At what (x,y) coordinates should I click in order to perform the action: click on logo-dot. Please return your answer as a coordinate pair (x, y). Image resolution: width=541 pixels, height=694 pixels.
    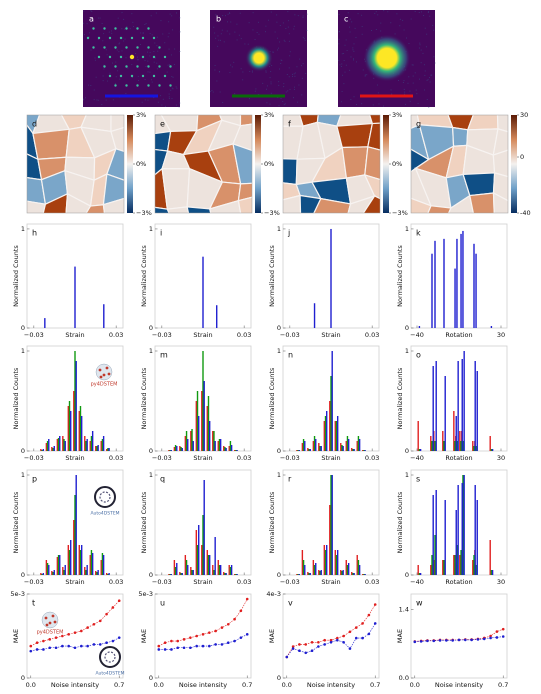
    Looking at the image, I should click on (101, 377).